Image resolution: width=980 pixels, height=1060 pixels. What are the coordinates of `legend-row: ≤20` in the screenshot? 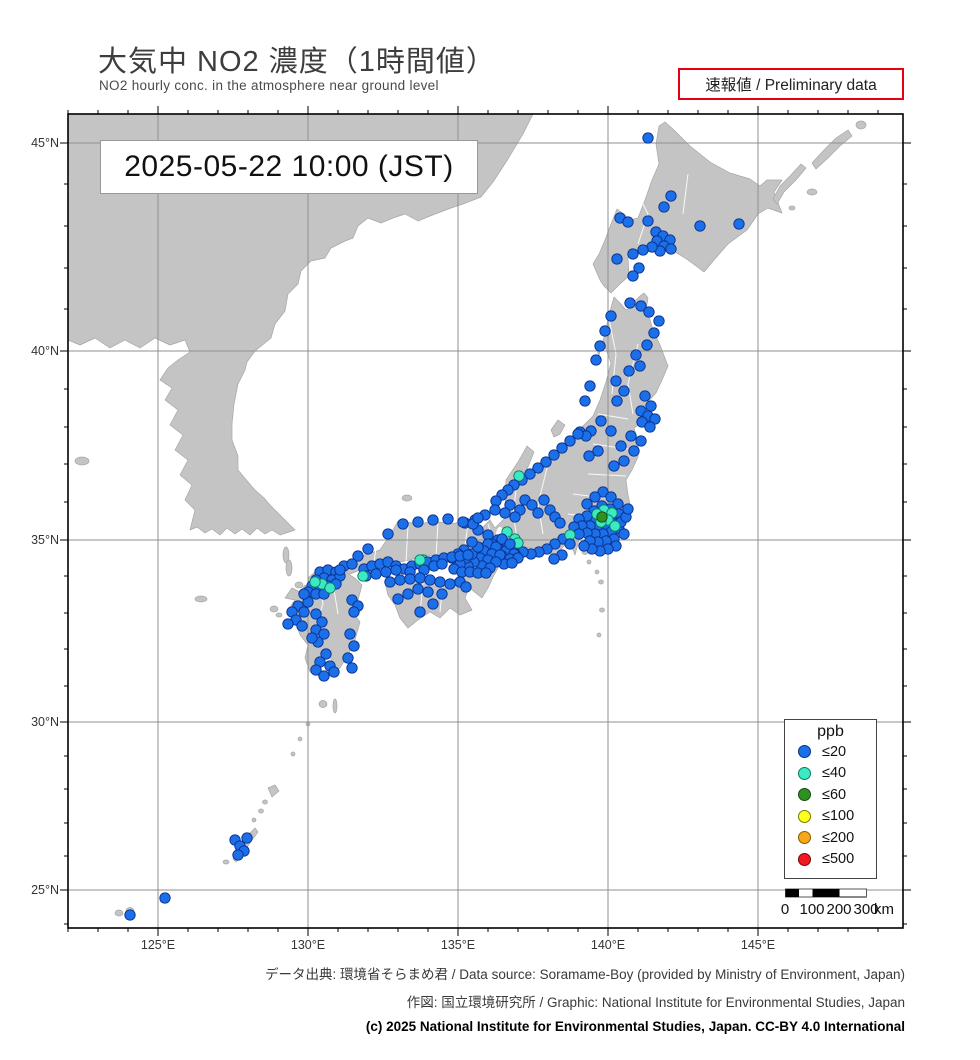 It's located at (830, 752).